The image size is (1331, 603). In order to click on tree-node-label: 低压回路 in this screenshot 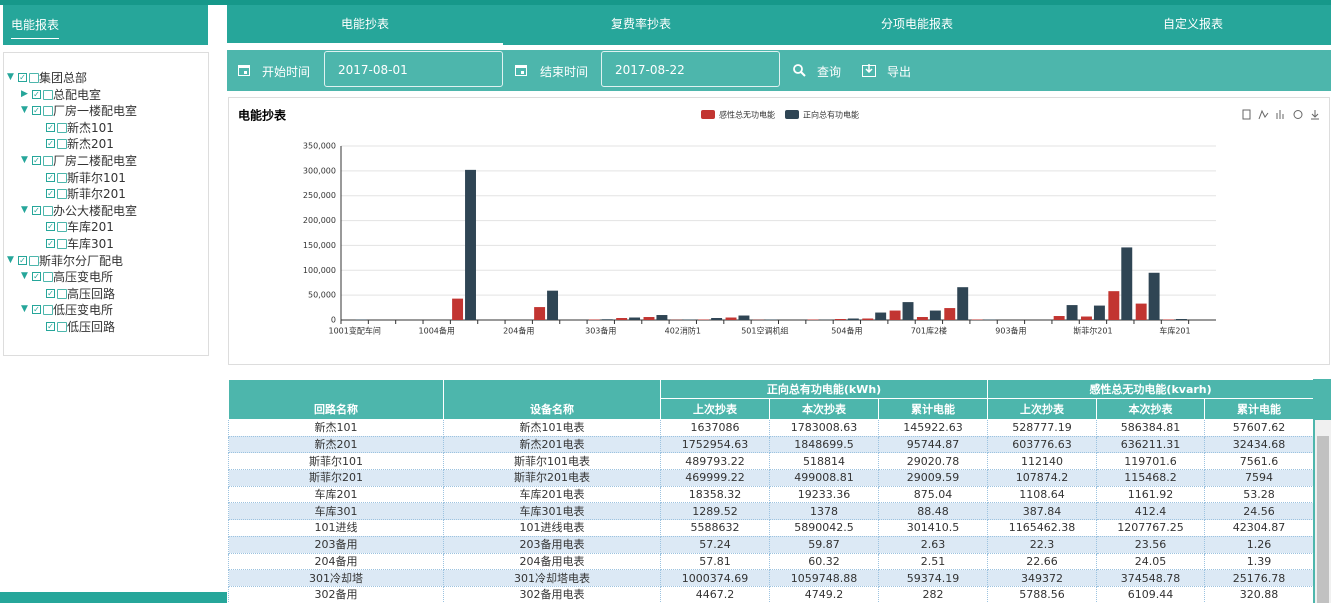, I will do `click(91, 327)`.